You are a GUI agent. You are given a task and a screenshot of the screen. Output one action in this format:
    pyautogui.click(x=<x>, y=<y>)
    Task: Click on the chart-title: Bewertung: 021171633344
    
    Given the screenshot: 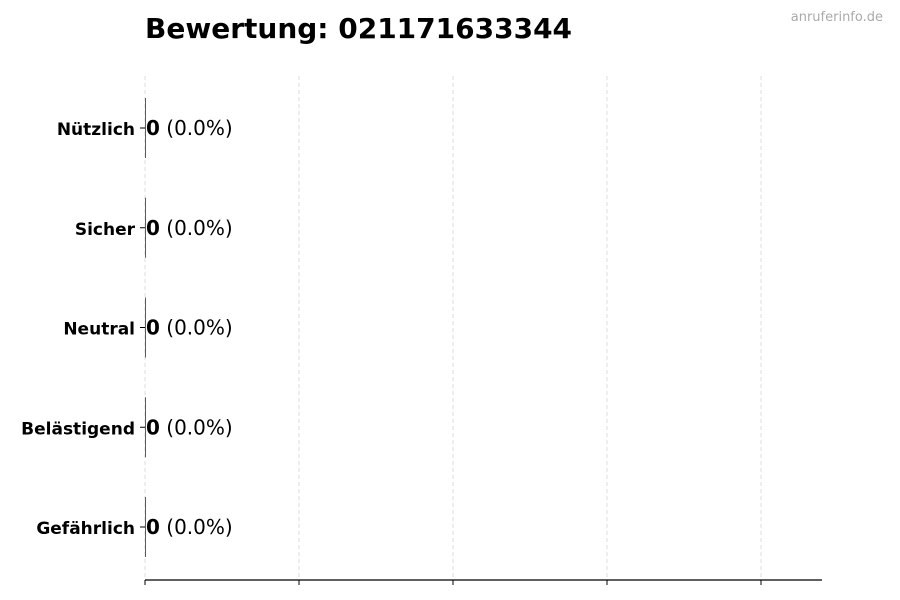 What is the action you would take?
    pyautogui.click(x=359, y=28)
    